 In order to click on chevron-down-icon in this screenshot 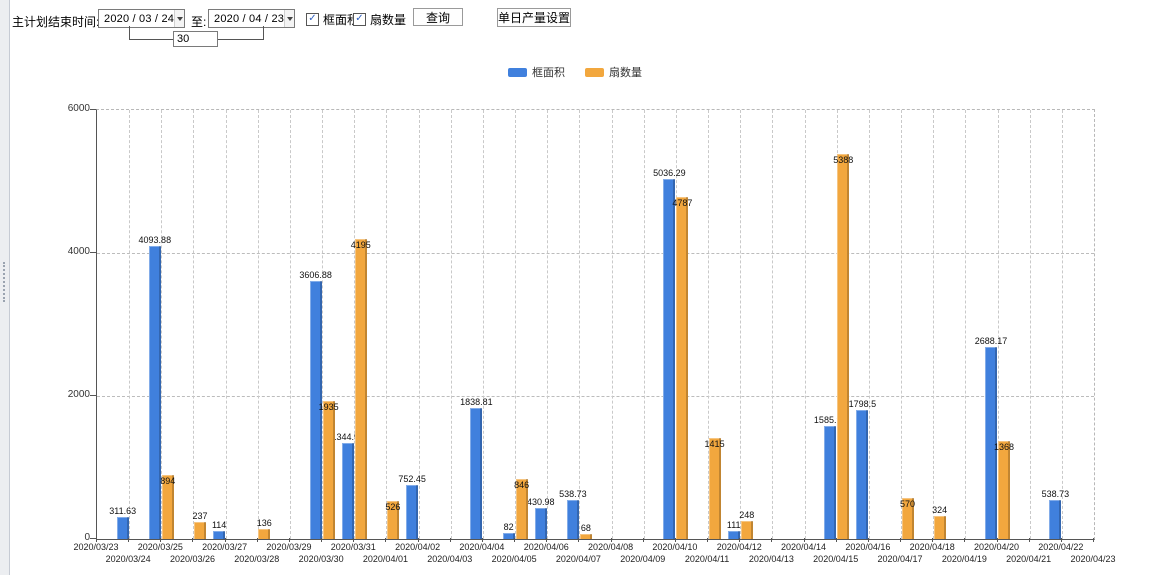, I will do `click(289, 18)`.